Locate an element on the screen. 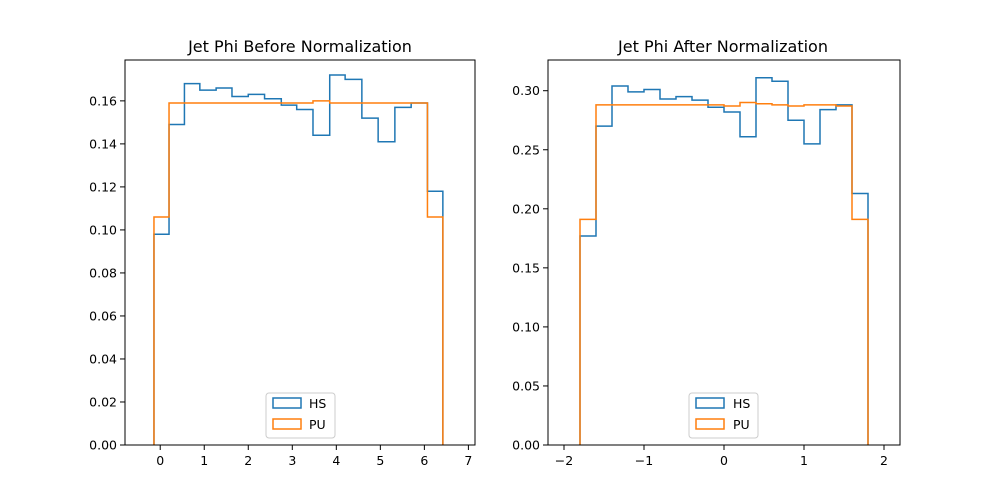 This screenshot has height=500, width=1000. x-tick-label: 3 is located at coordinates (292, 460).